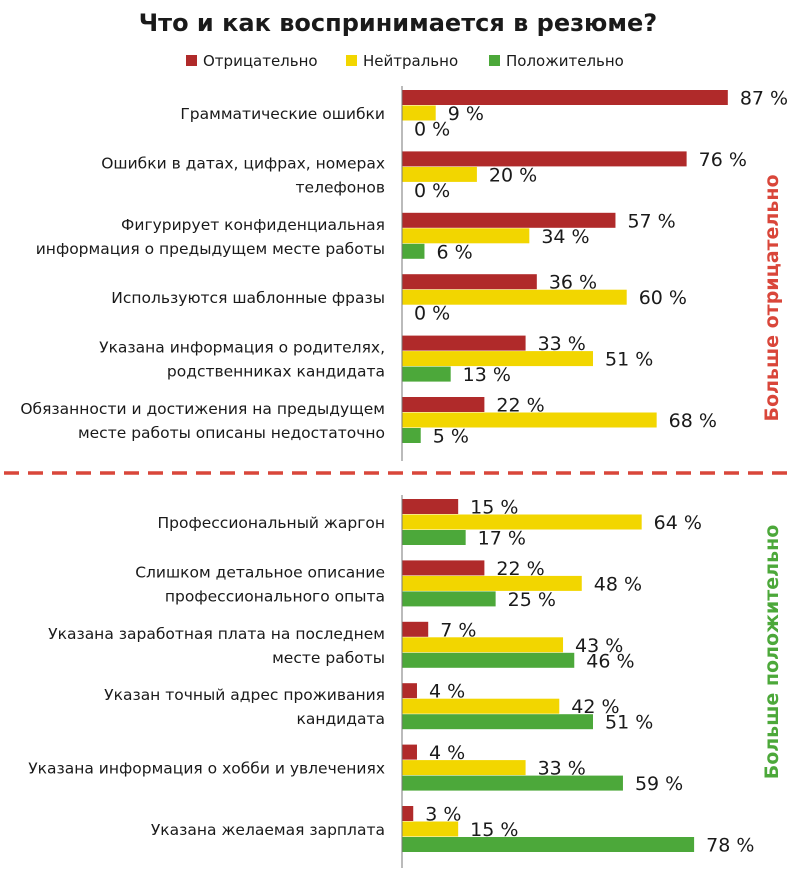 This screenshot has height=874, width=800. Describe the element at coordinates (659, 784) in the screenshot. I see `value-label: 59 %` at that location.